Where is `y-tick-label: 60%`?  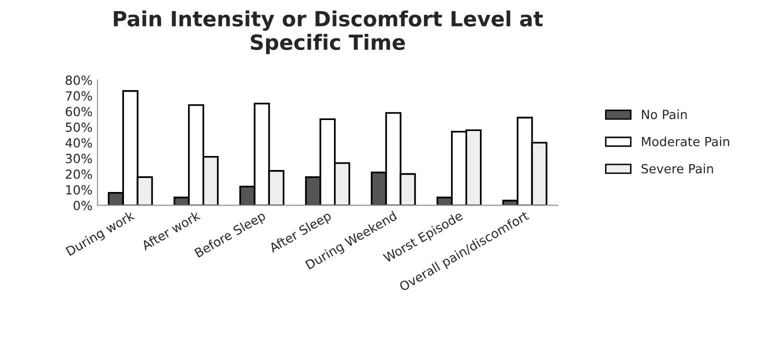 y-tick-label: 60% is located at coordinates (79, 111).